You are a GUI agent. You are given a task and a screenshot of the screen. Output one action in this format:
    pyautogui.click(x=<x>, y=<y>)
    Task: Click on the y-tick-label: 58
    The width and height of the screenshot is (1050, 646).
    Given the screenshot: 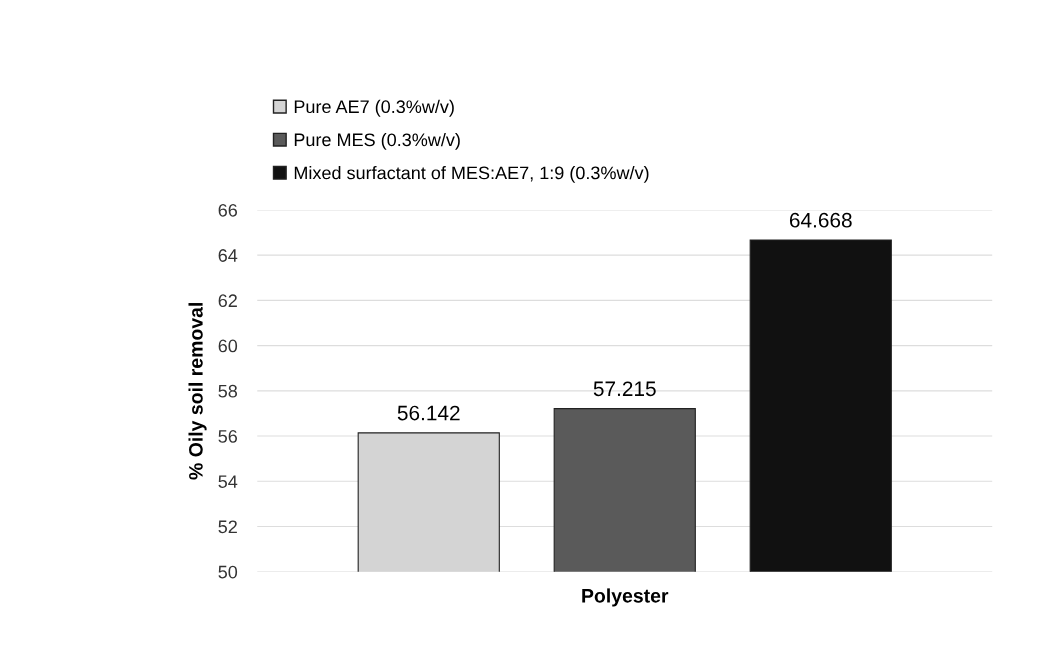 What is the action you would take?
    pyautogui.click(x=228, y=391)
    